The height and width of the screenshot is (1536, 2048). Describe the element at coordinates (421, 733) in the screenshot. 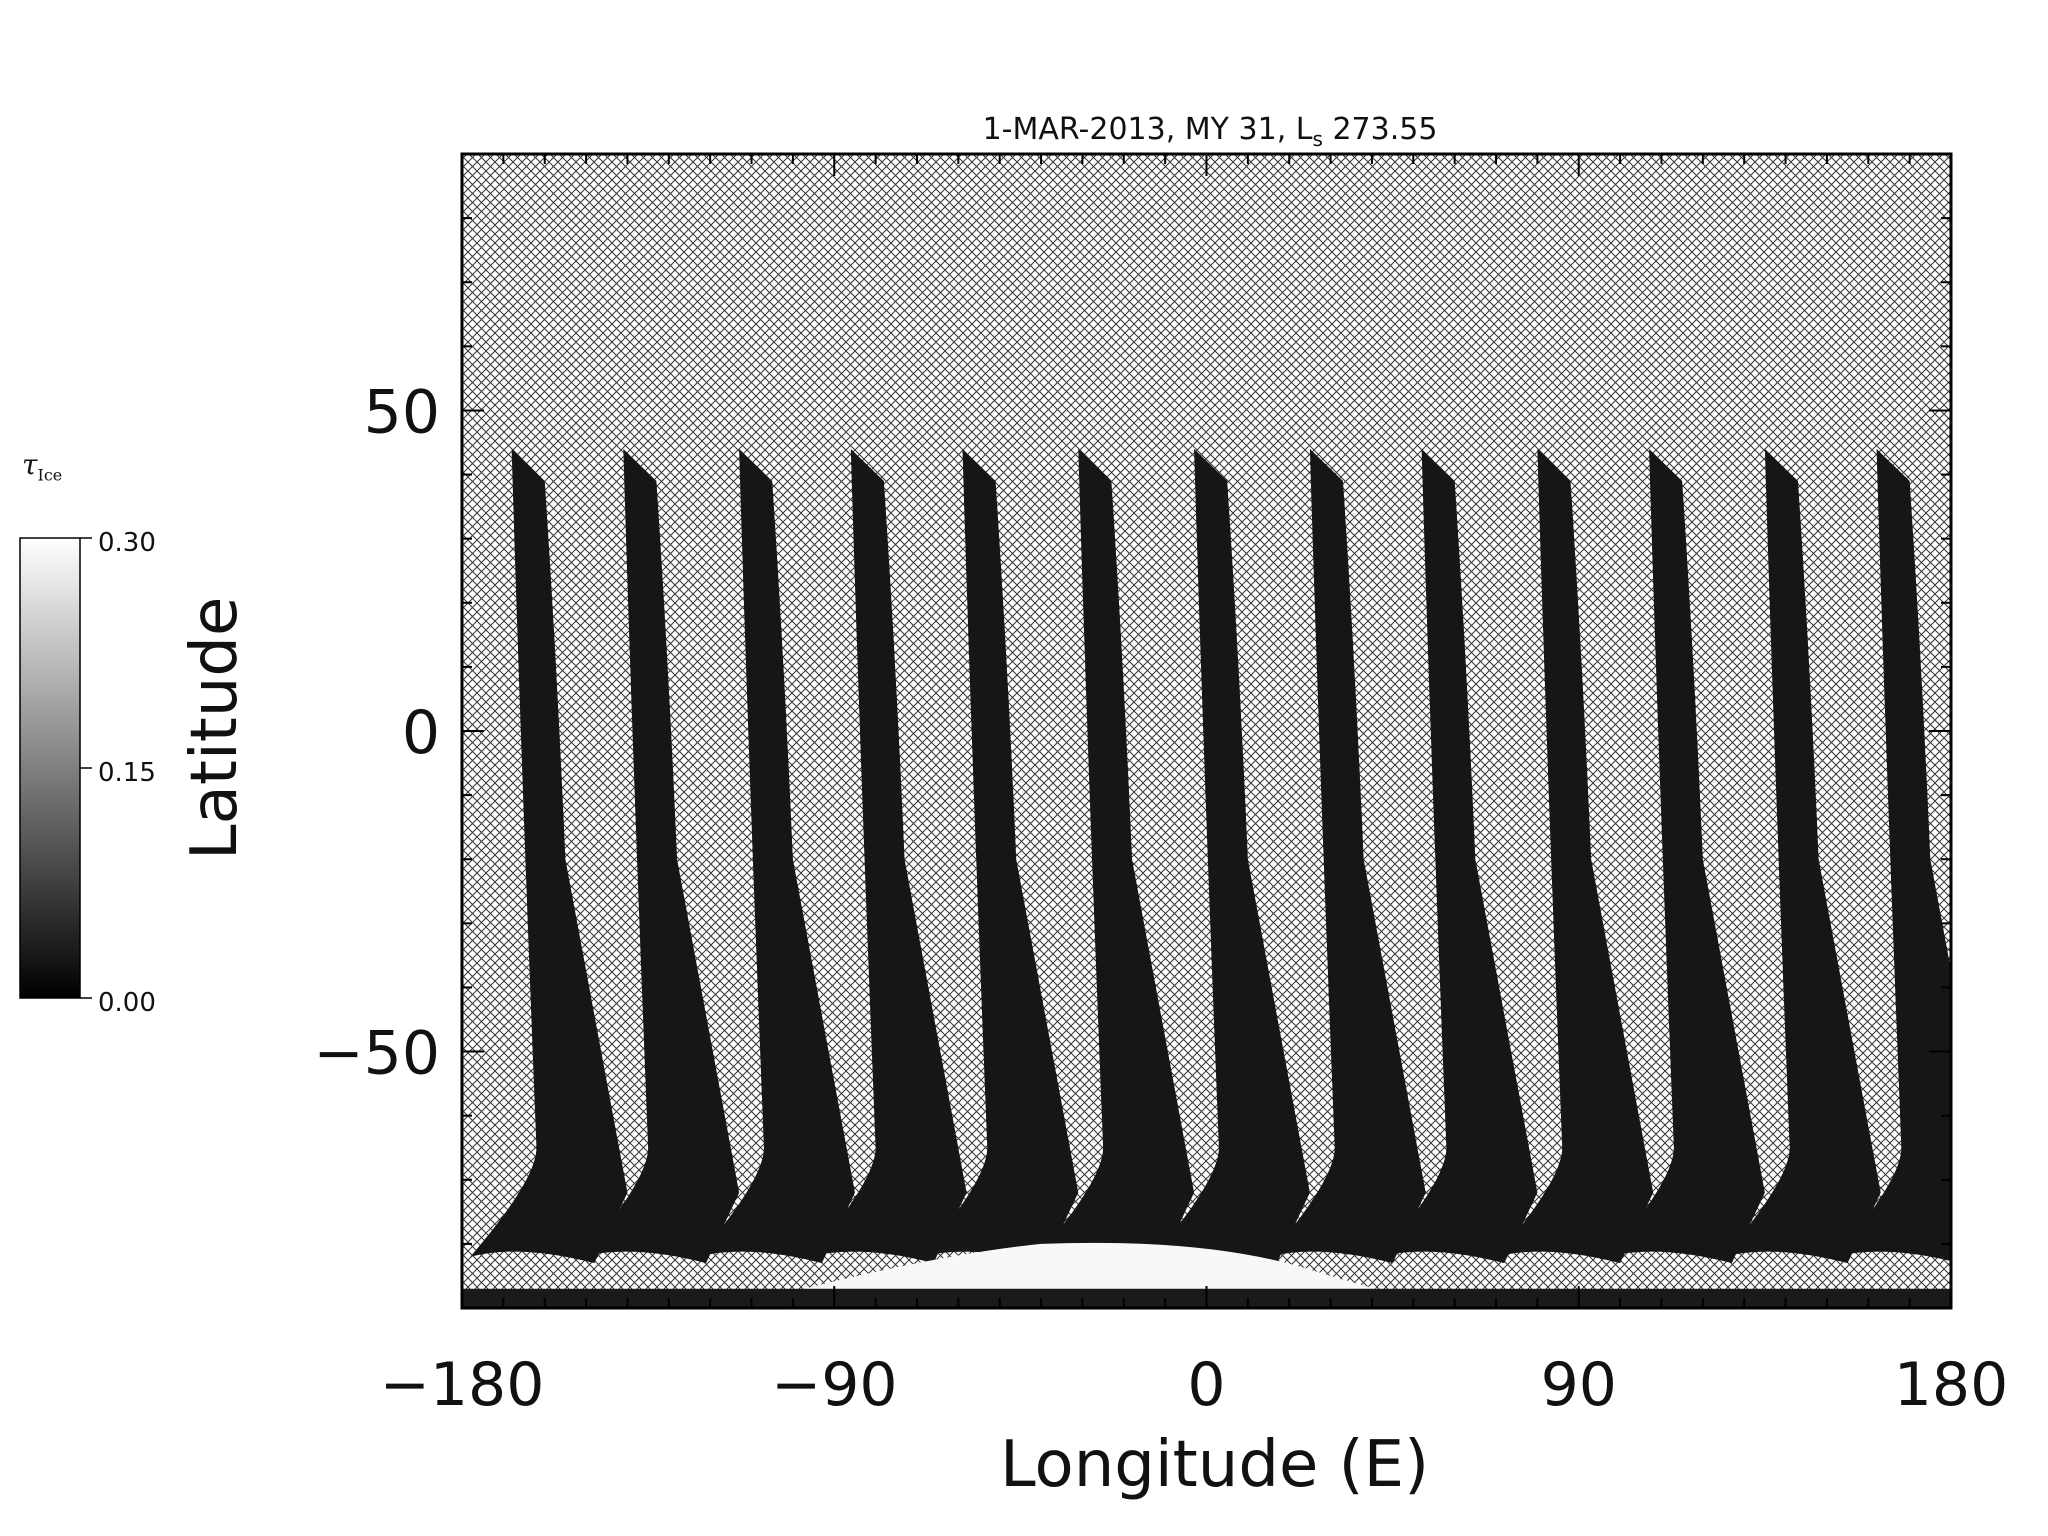

I see `y-tick-label: 0` at that location.